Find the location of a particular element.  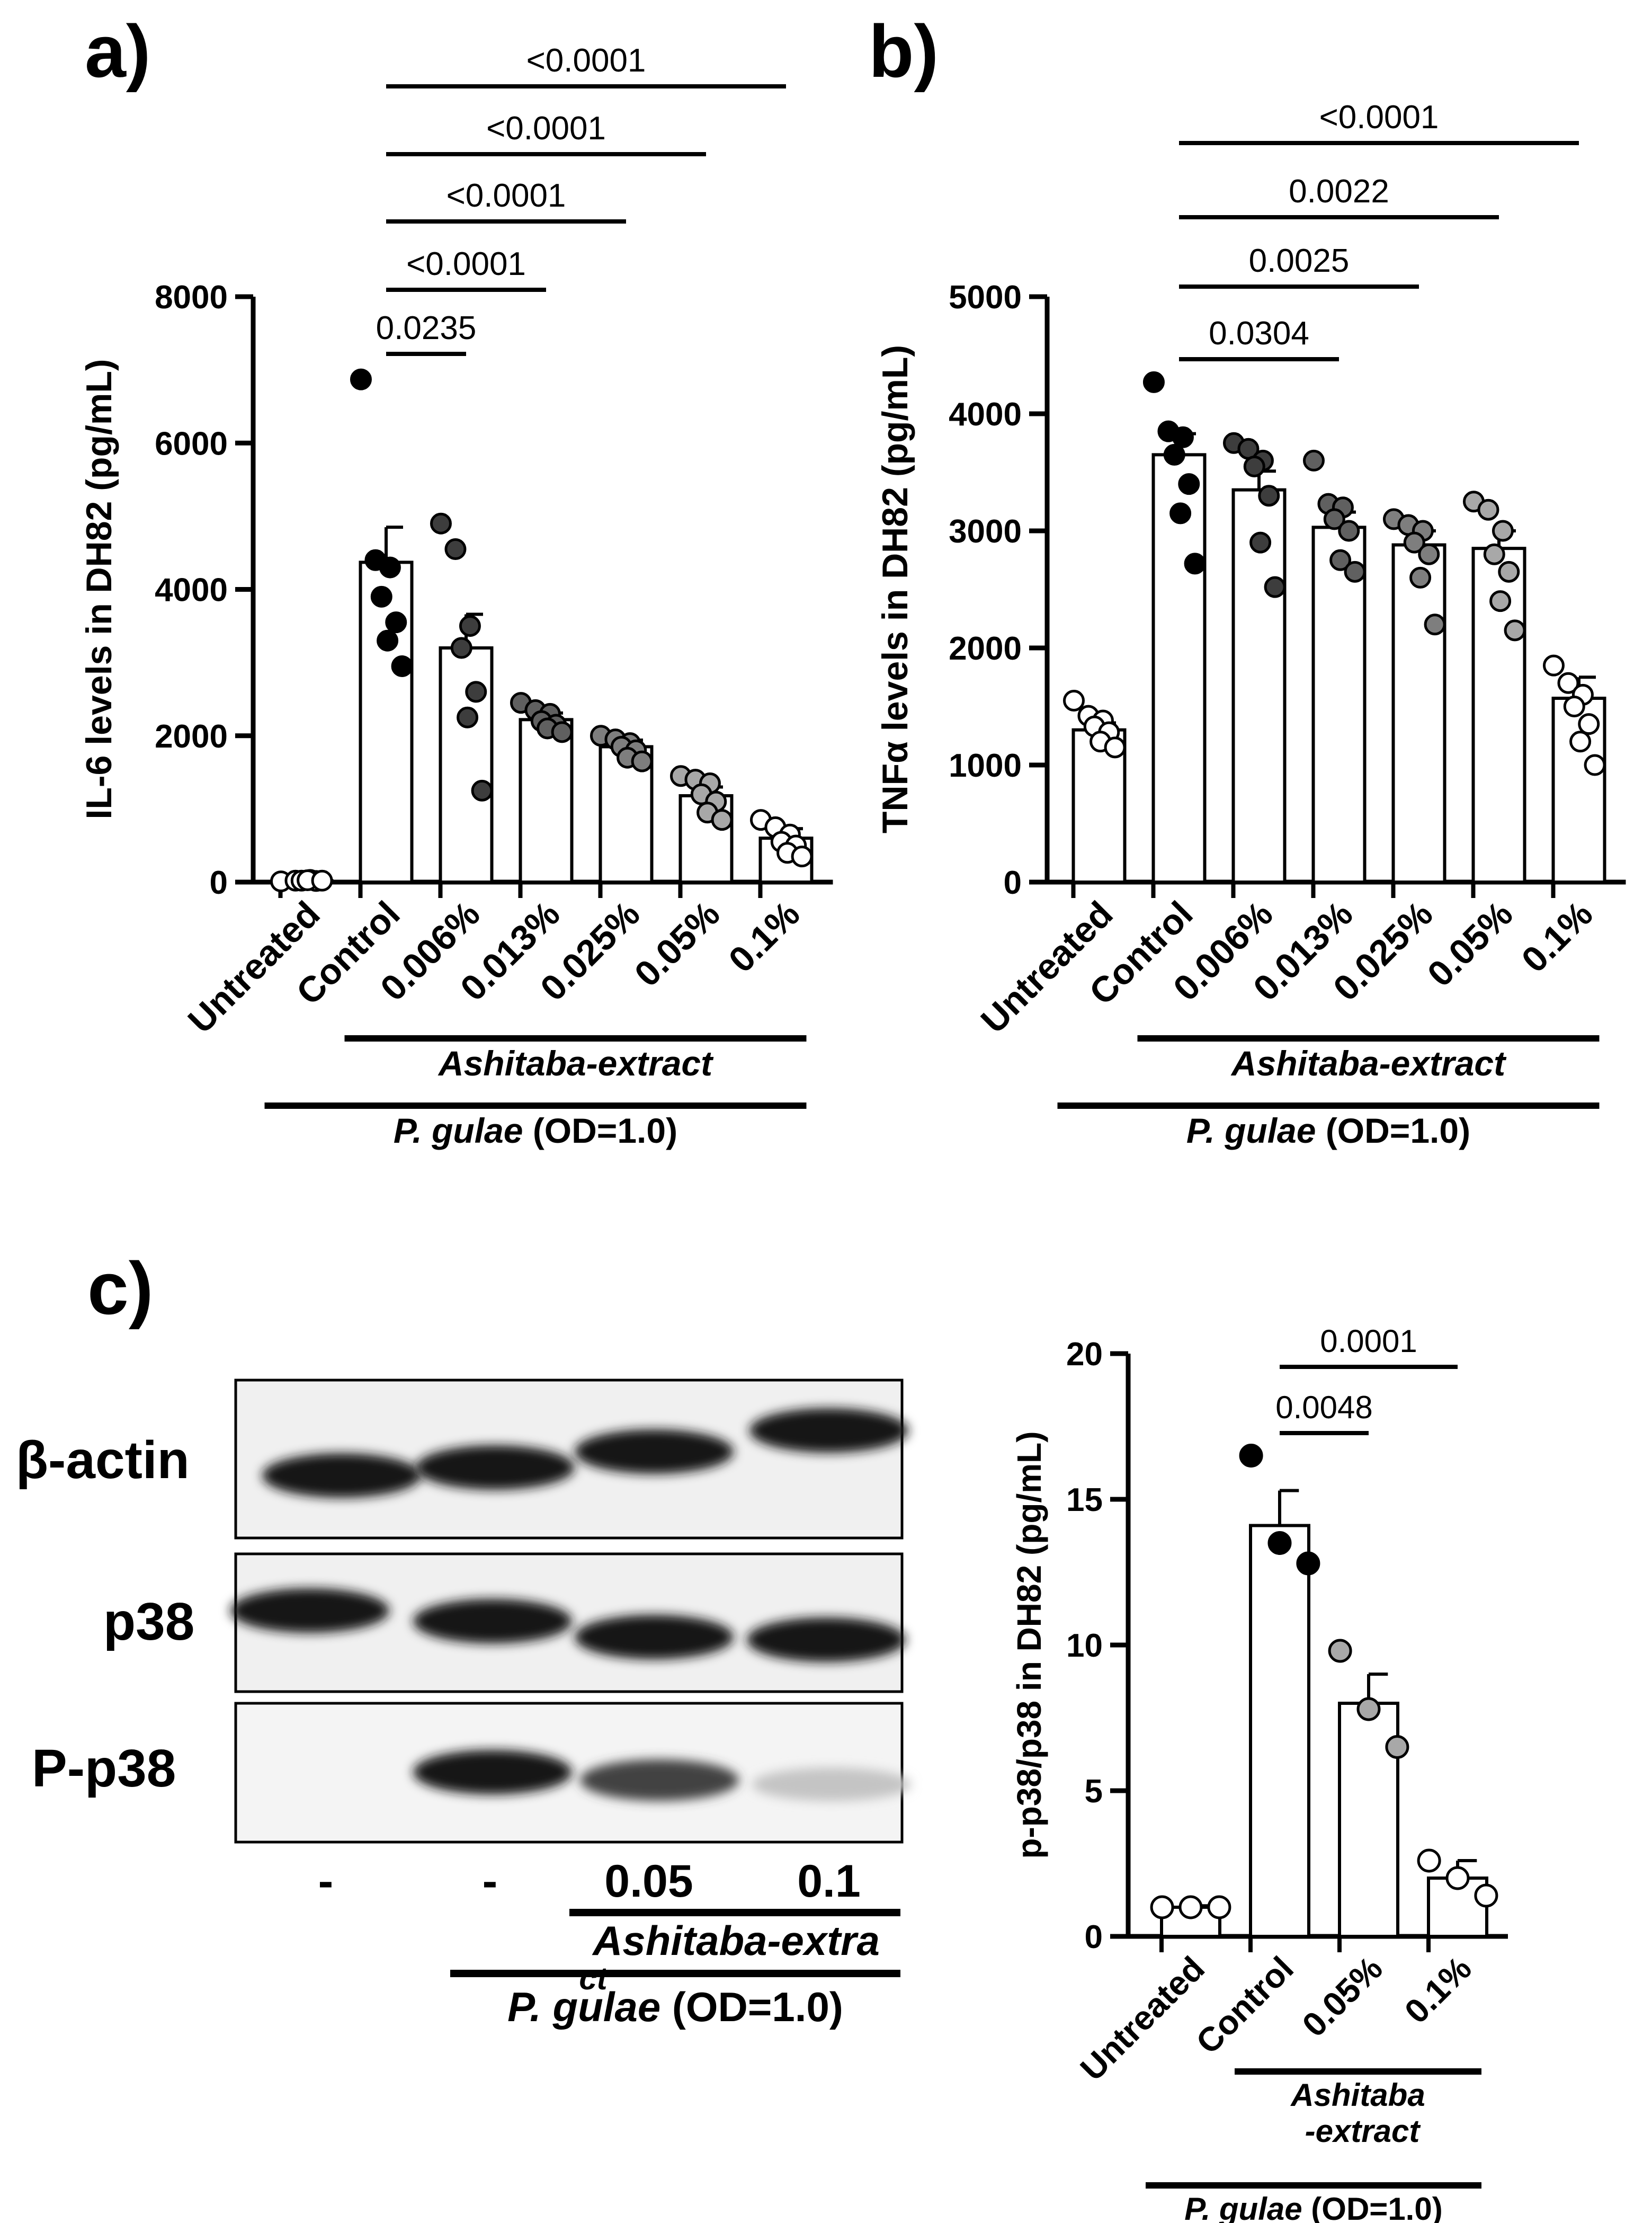

panel-b-label: b) is located at coordinates (904, 51).